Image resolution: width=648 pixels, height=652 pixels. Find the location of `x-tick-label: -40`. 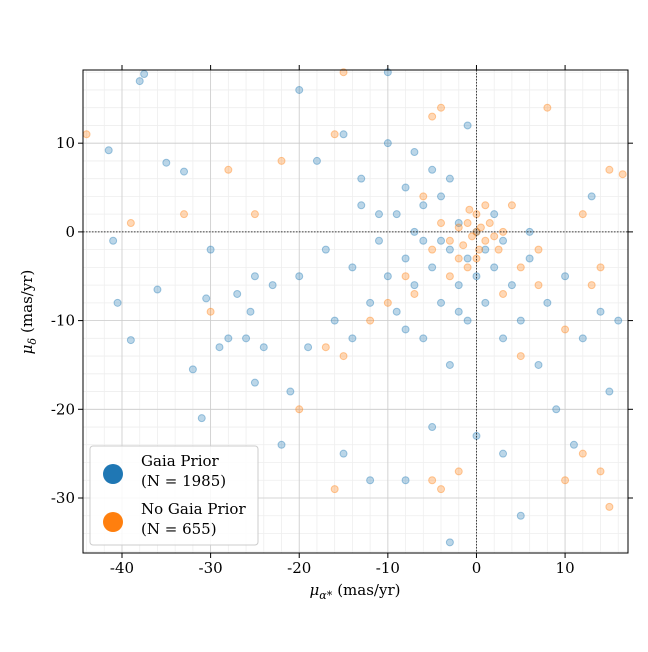

x-tick-label: -40 is located at coordinates (122, 568).